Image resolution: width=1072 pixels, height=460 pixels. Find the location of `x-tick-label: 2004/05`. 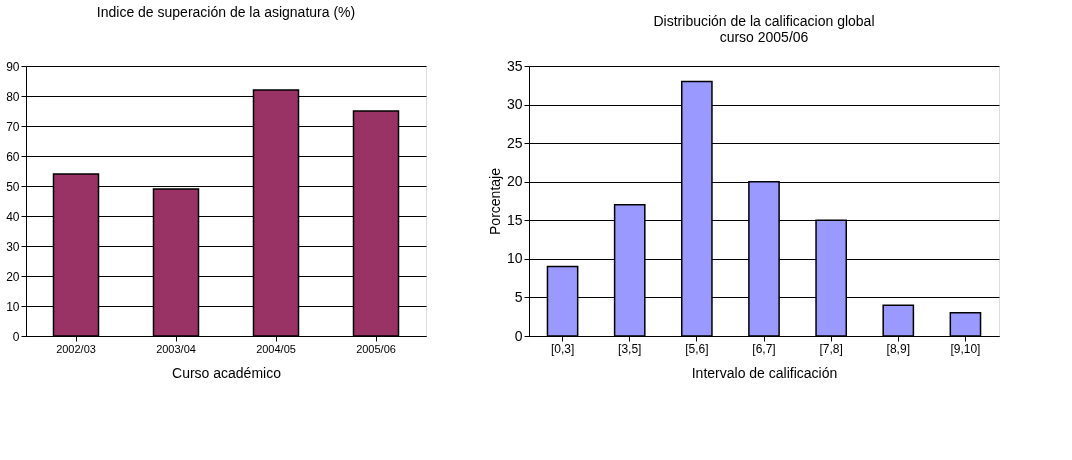

x-tick-label: 2004/05 is located at coordinates (276, 348).